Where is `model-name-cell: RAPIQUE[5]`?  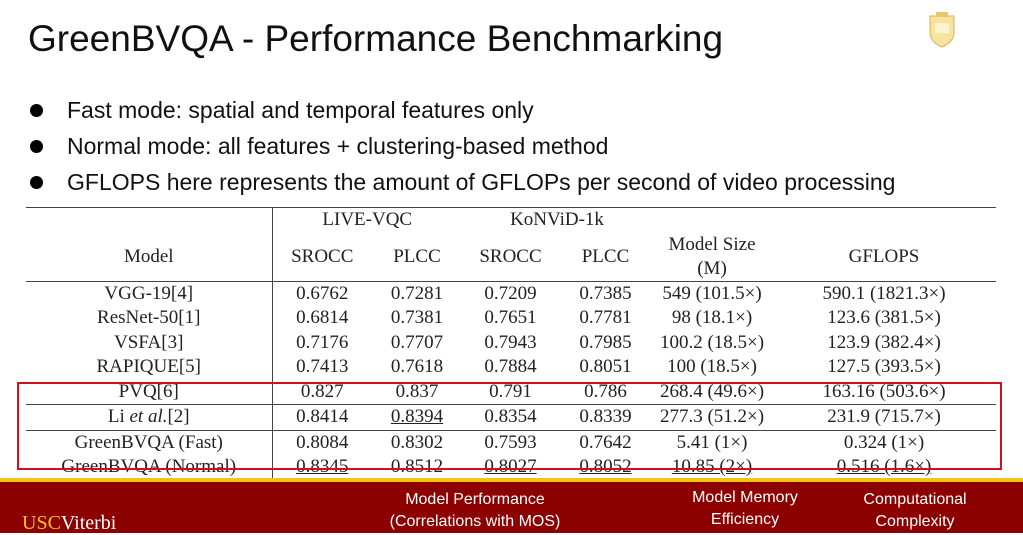
model-name-cell: RAPIQUE[5] is located at coordinates (149, 367).